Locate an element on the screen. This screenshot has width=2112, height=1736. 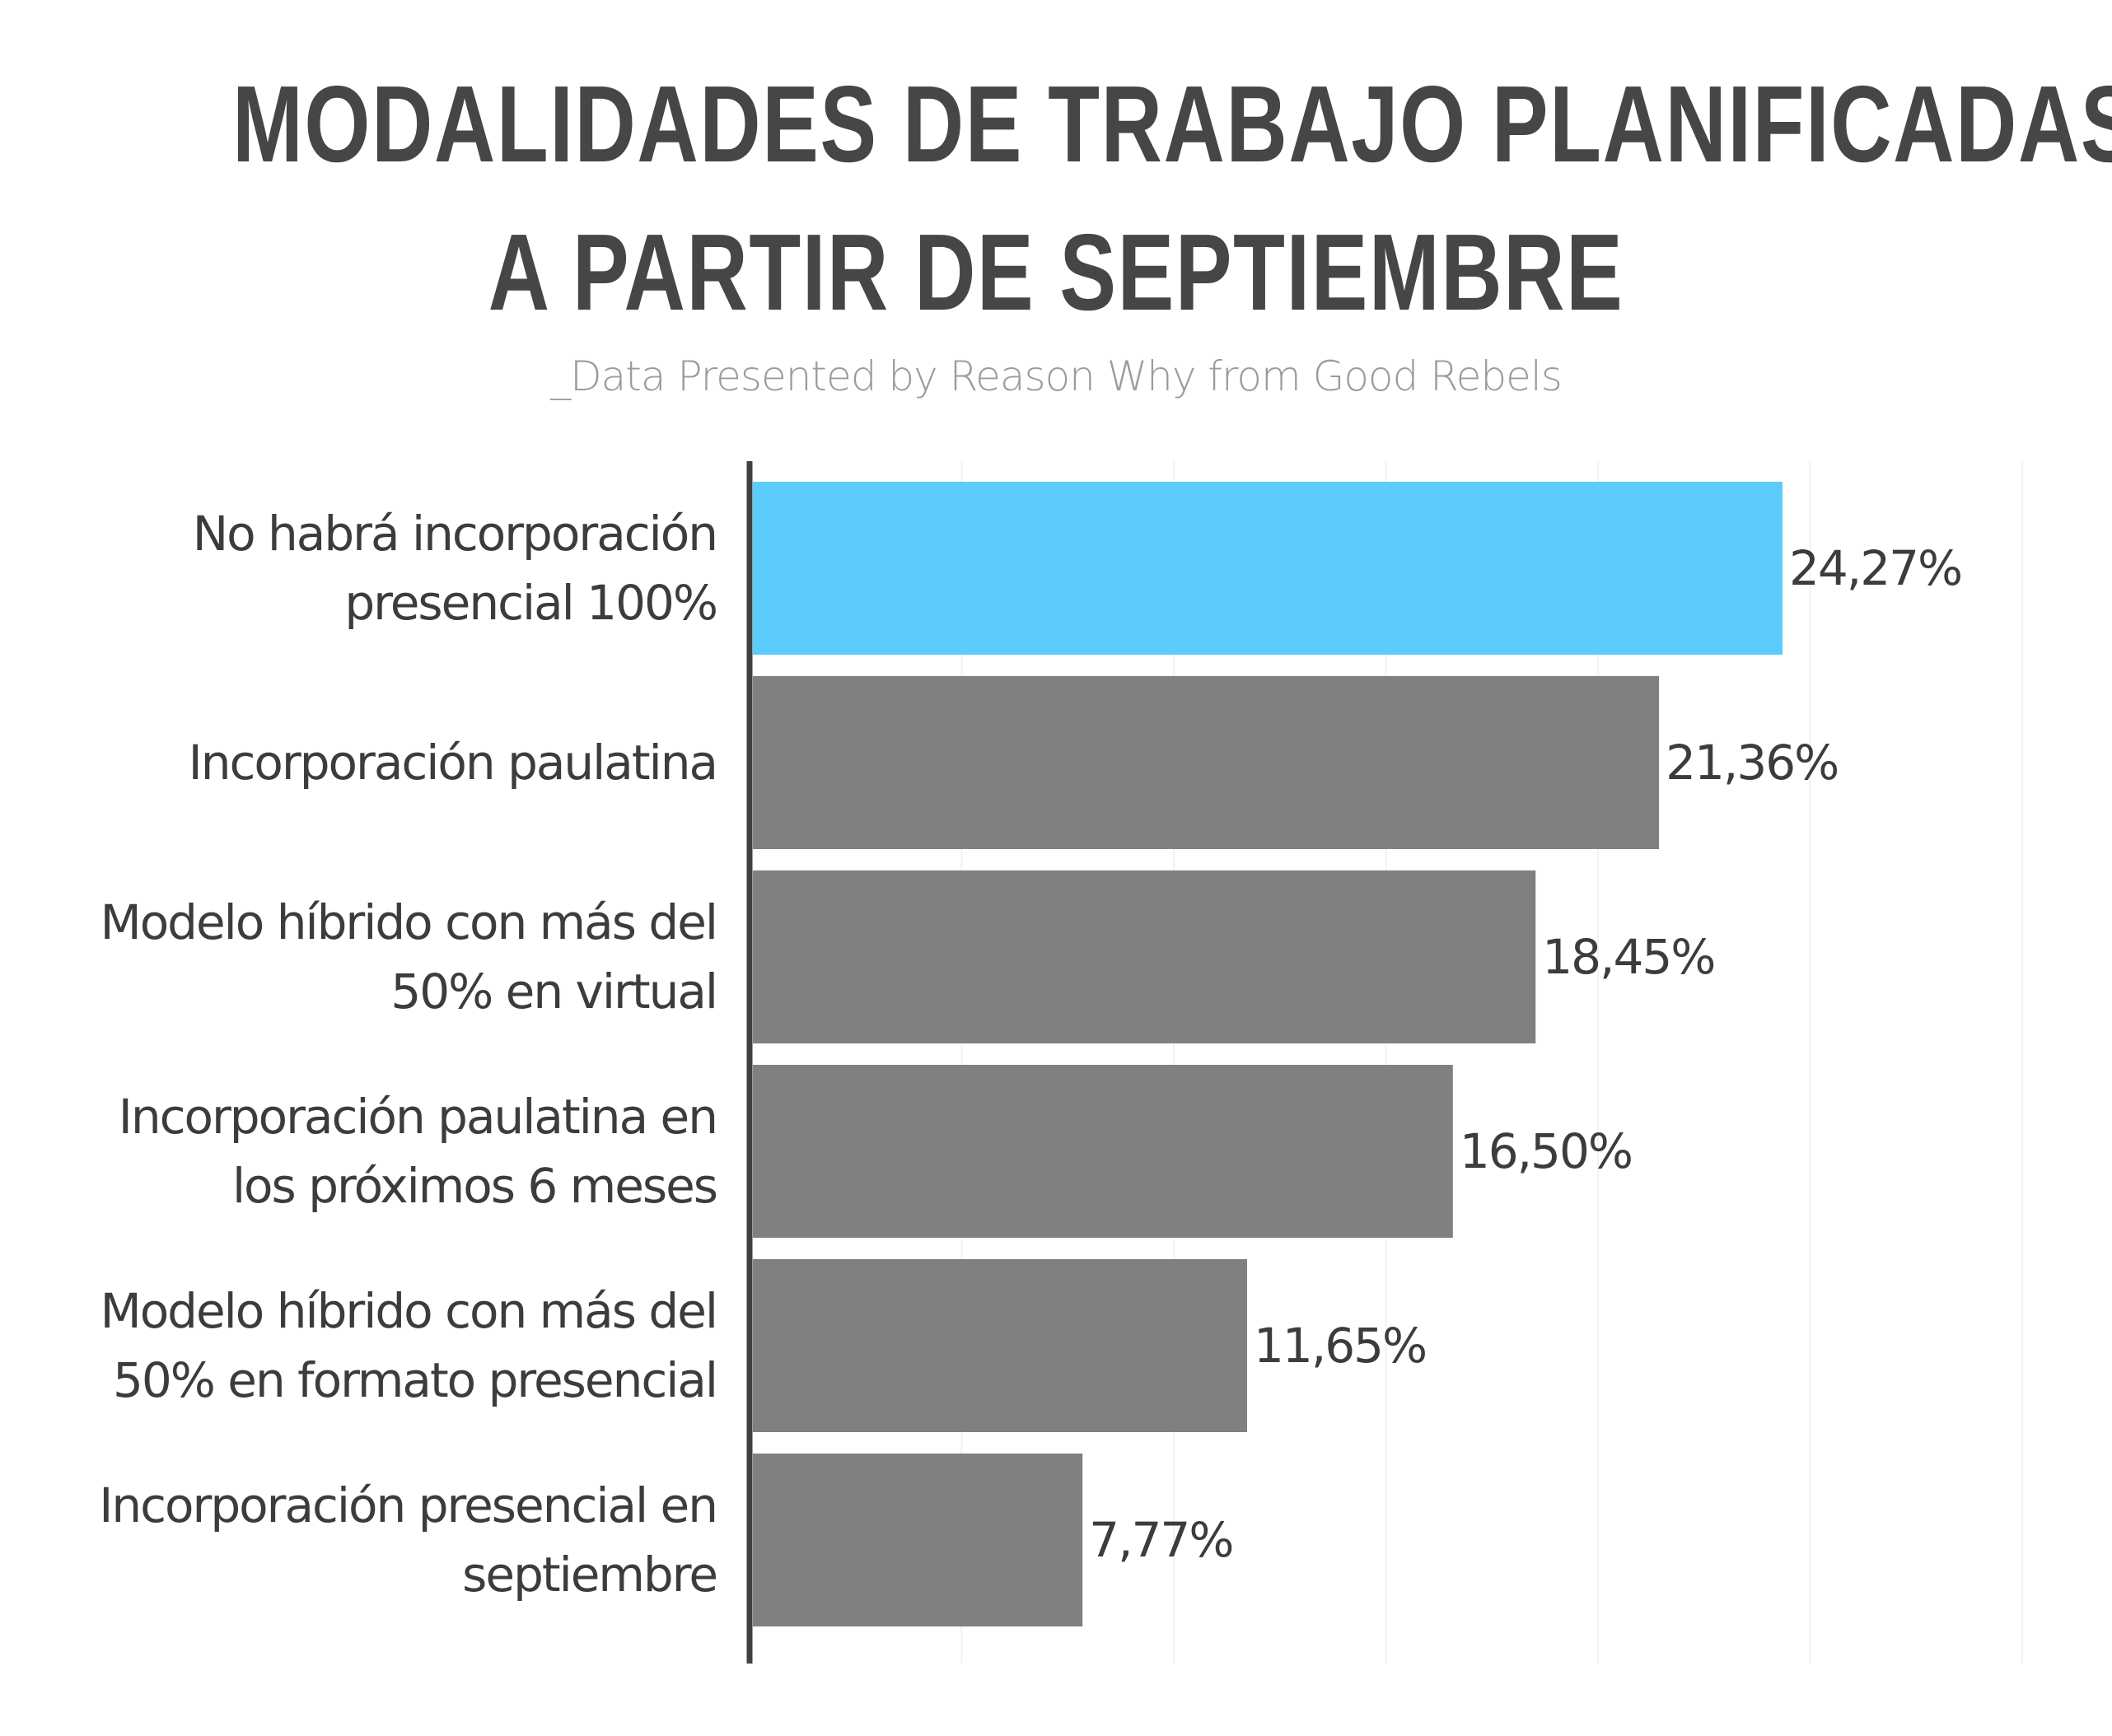
category-label-line: presencial 100% is located at coordinates (530, 603).